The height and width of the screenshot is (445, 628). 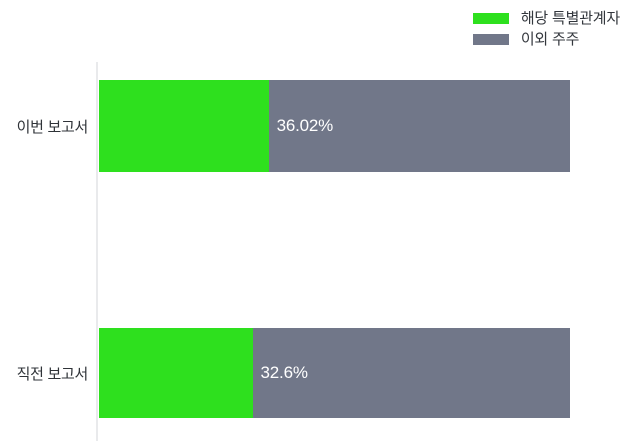 I want to click on chart-legend: 해당 특별관계자 이외 주주, so click(x=546, y=29).